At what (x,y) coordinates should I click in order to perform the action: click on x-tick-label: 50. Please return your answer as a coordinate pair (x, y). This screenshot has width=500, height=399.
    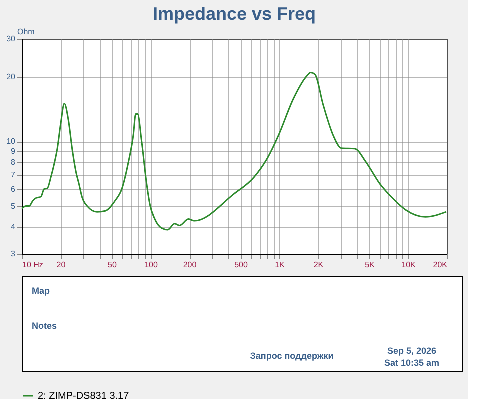
    Looking at the image, I should click on (113, 265).